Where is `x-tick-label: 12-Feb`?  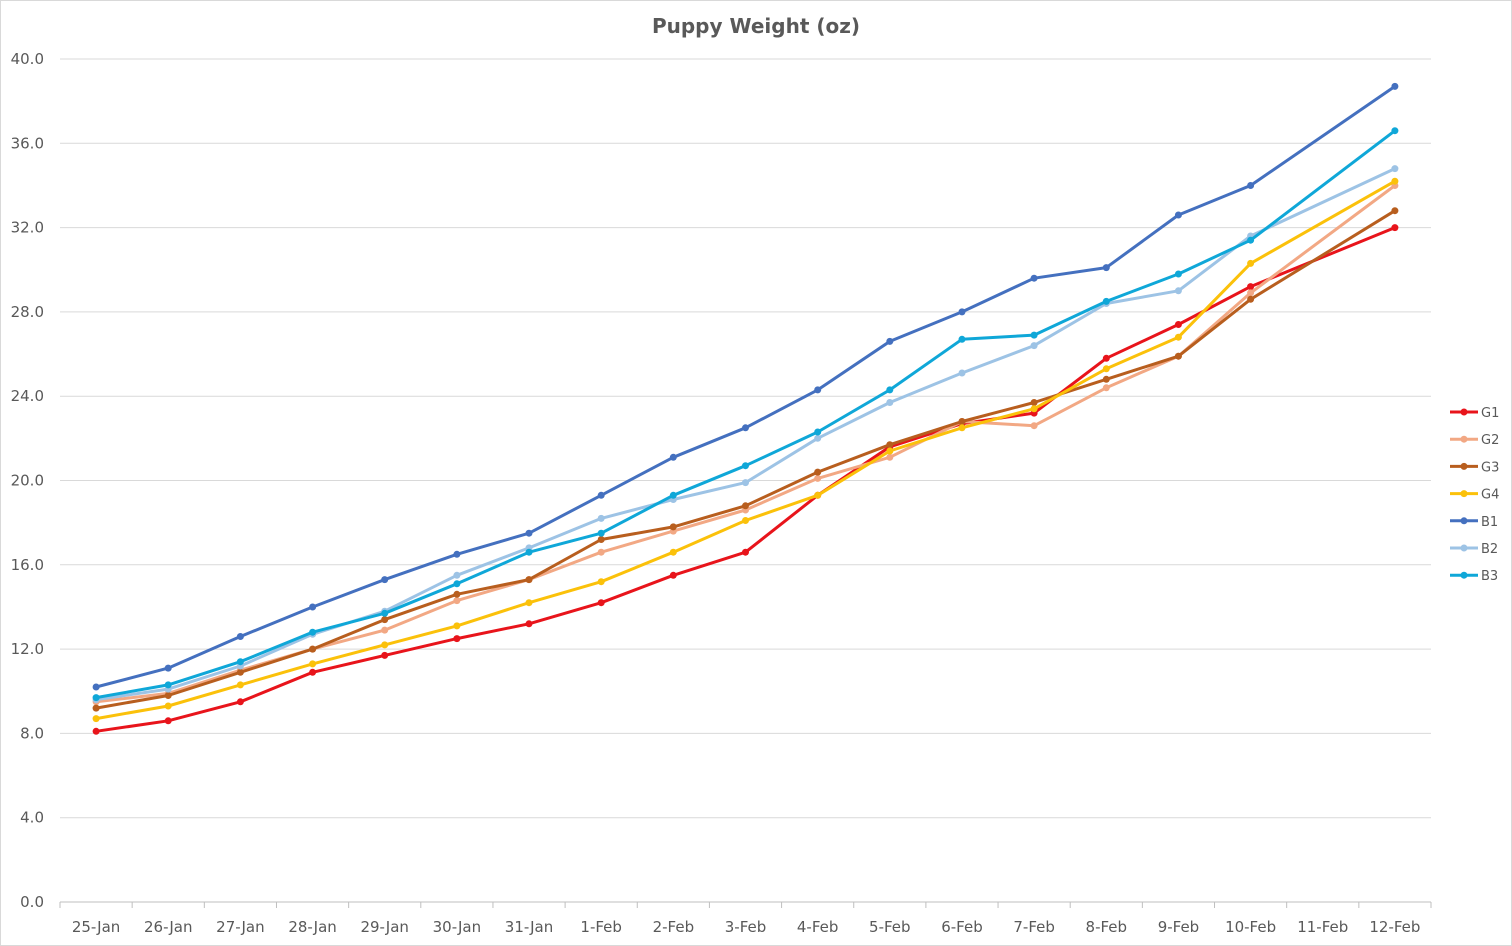
x-tick-label: 12-Feb is located at coordinates (1394, 927).